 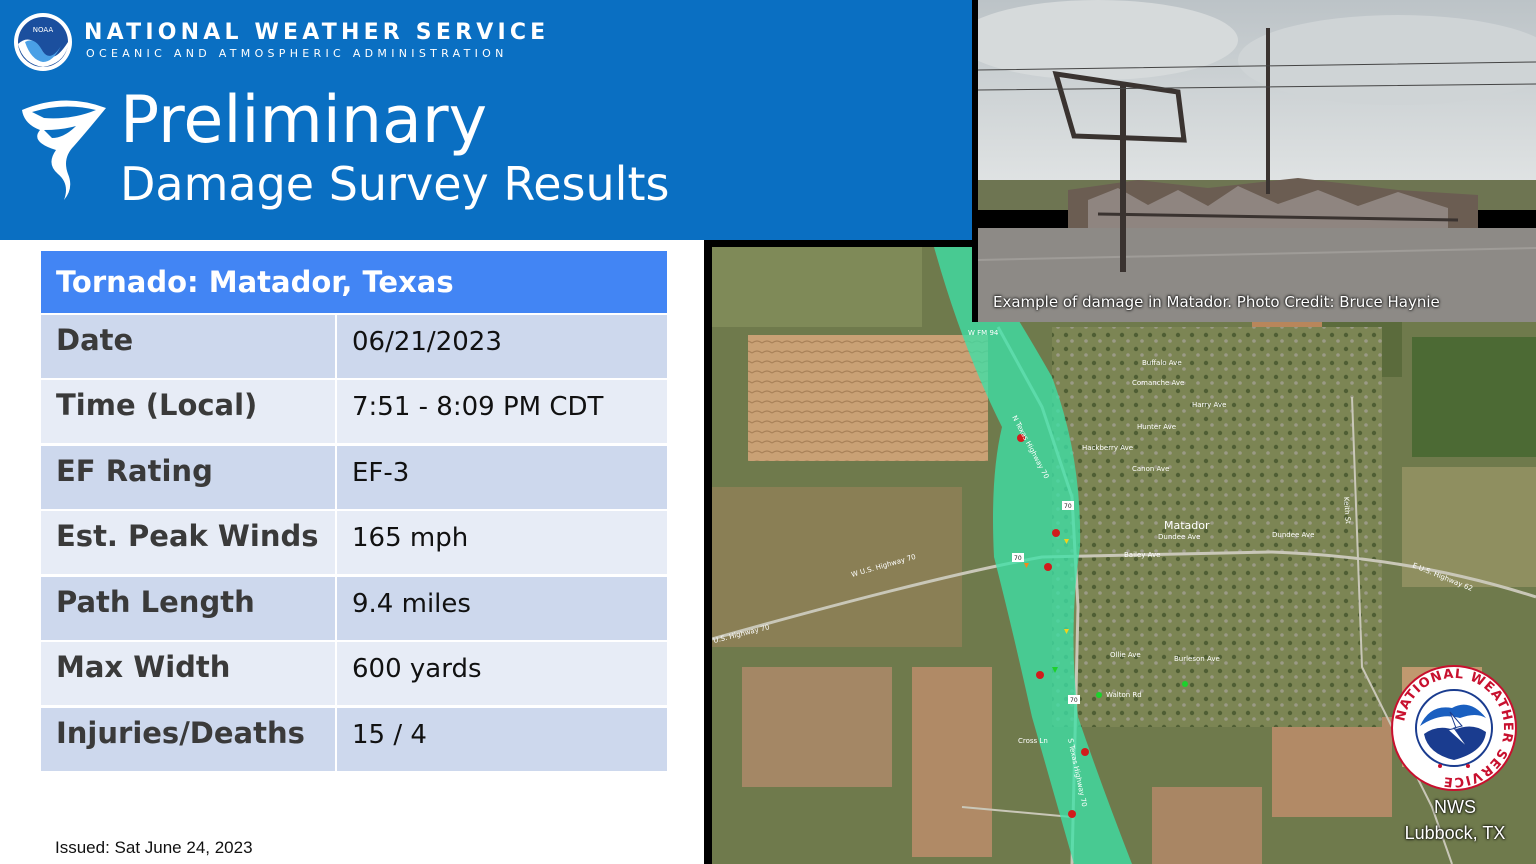 What do you see at coordinates (188, 477) in the screenshot?
I see `row-label: EF Rating` at bounding box center [188, 477].